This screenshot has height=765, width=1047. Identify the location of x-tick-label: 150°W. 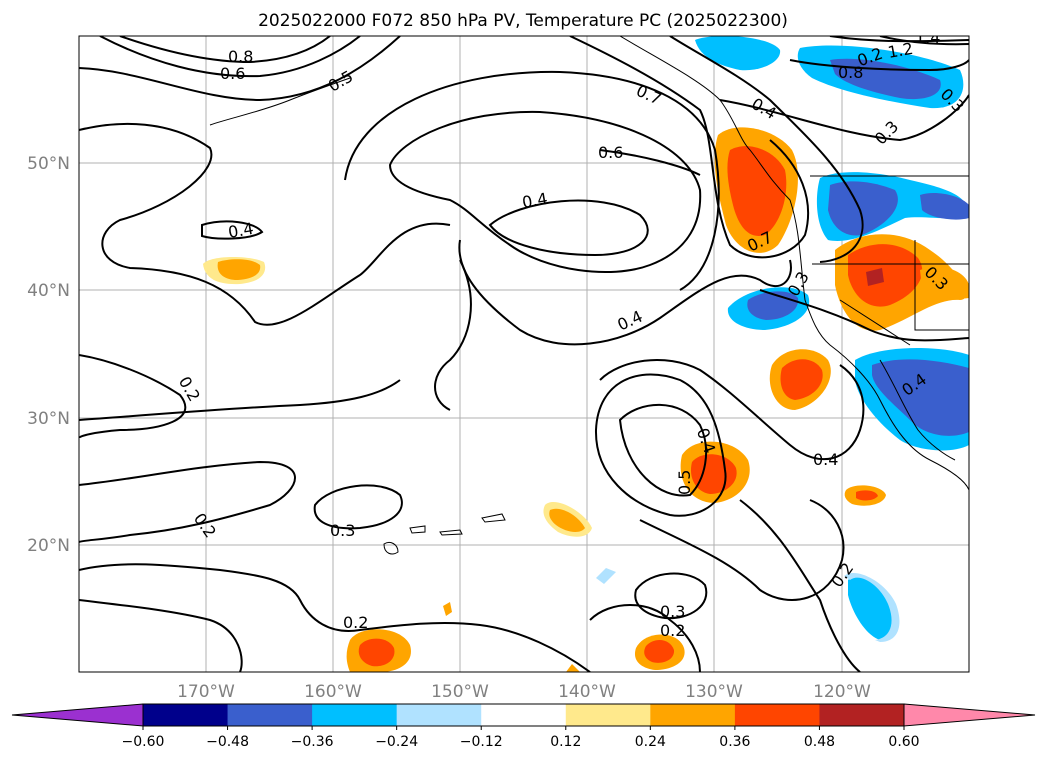
(460, 692).